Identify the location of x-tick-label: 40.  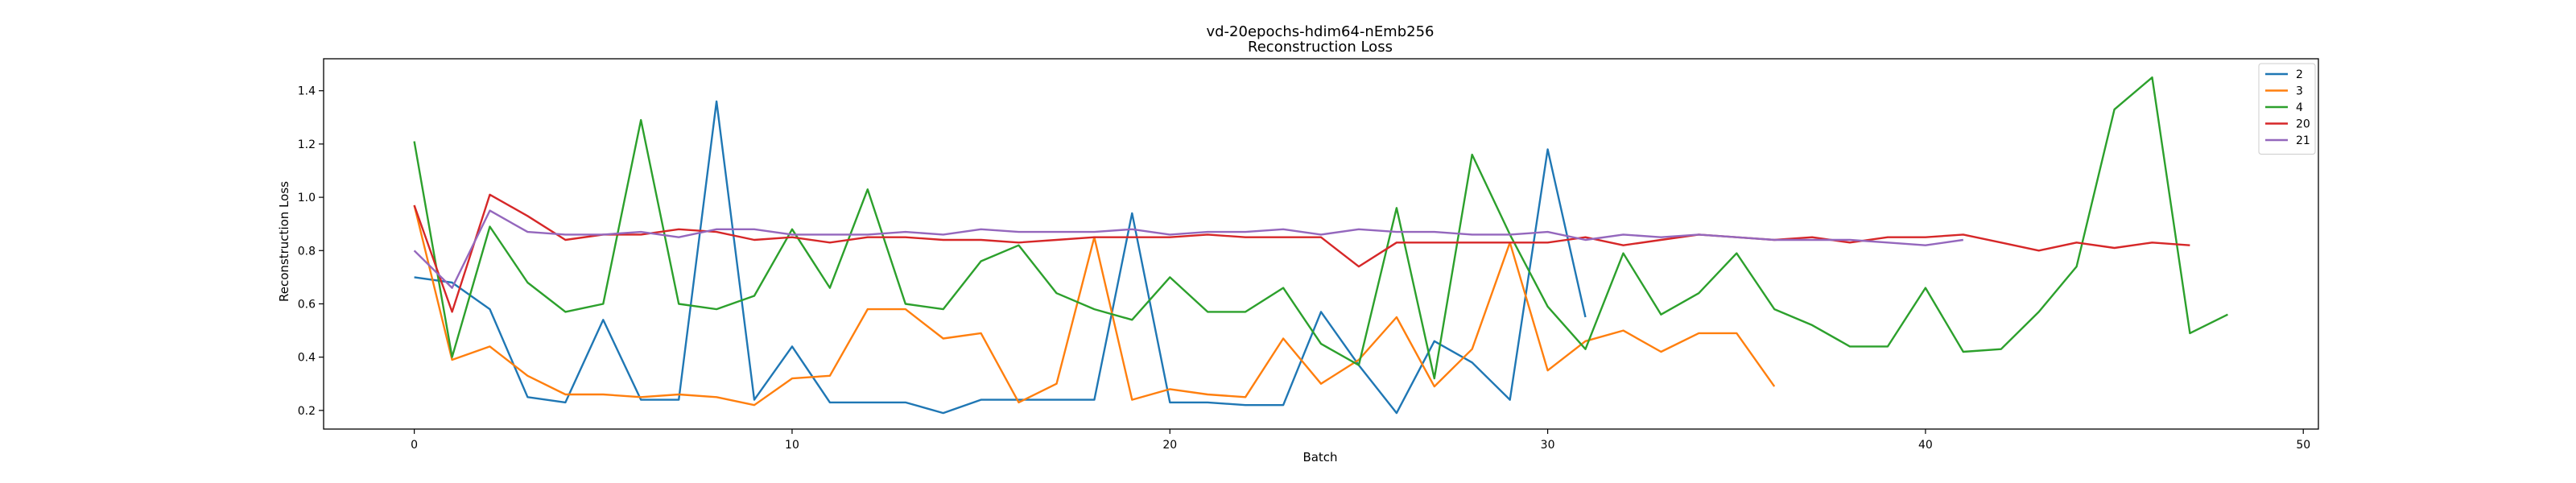
(1926, 445).